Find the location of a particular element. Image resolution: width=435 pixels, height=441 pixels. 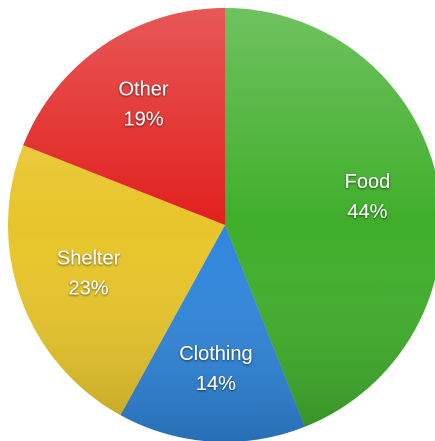

value-label: 44% is located at coordinates (367, 212).